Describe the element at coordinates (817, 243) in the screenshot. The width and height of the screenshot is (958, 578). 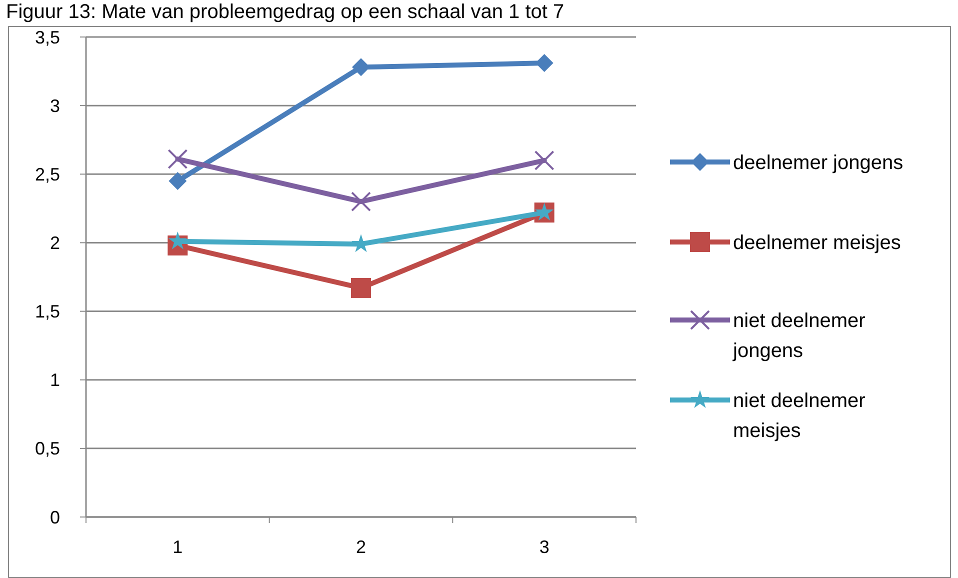
I see `legend-label: deelnemer meisjes` at that location.